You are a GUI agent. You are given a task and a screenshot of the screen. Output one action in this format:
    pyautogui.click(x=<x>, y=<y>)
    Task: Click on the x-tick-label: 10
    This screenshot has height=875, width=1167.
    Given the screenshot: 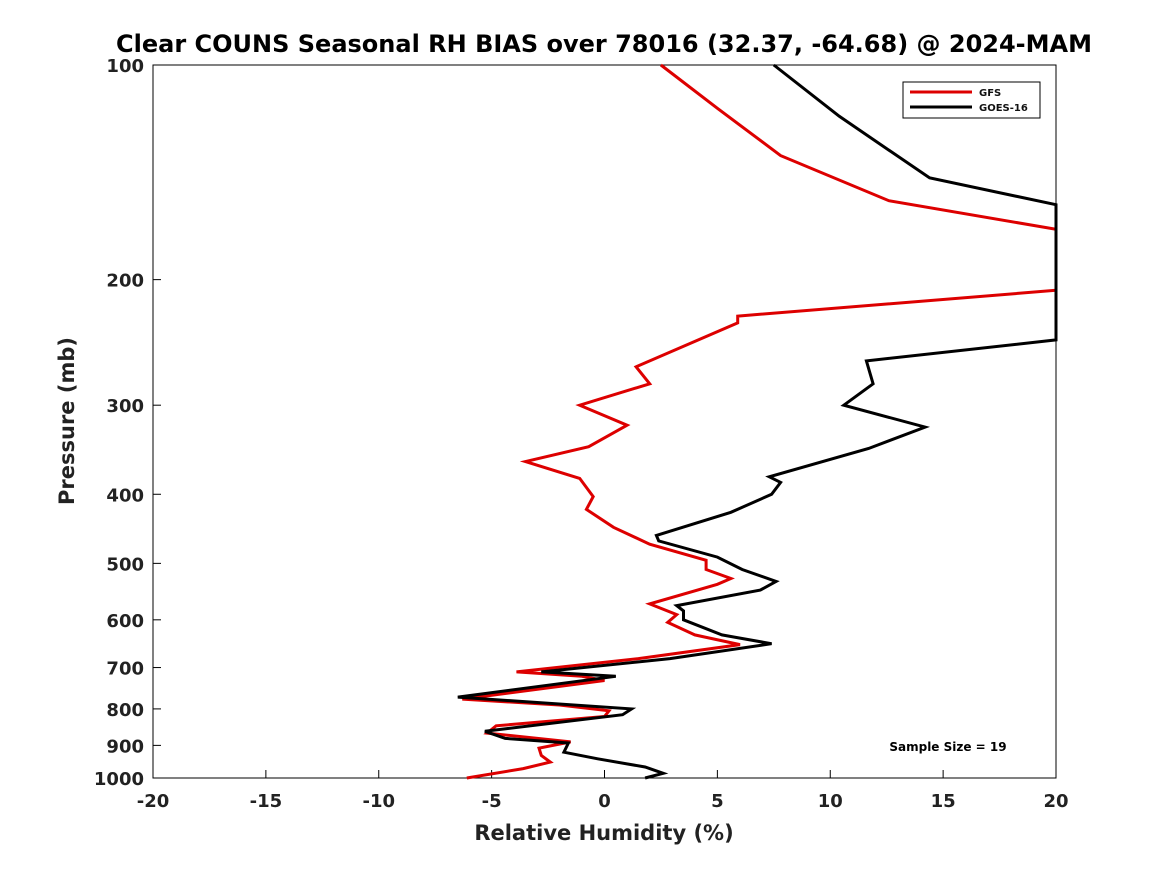 What is the action you would take?
    pyautogui.click(x=830, y=801)
    